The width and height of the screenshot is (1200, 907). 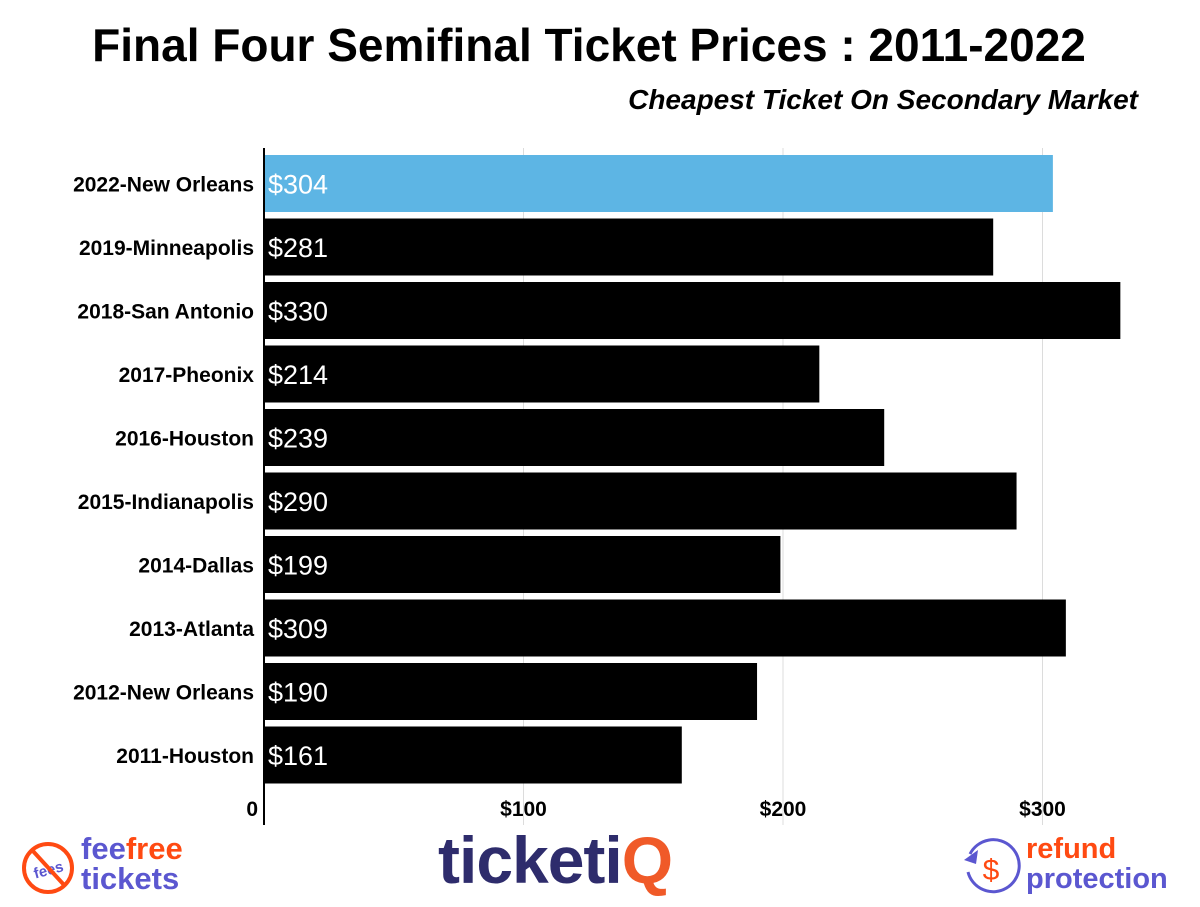 I want to click on category-label: 2022-New Orleans, so click(x=163, y=185).